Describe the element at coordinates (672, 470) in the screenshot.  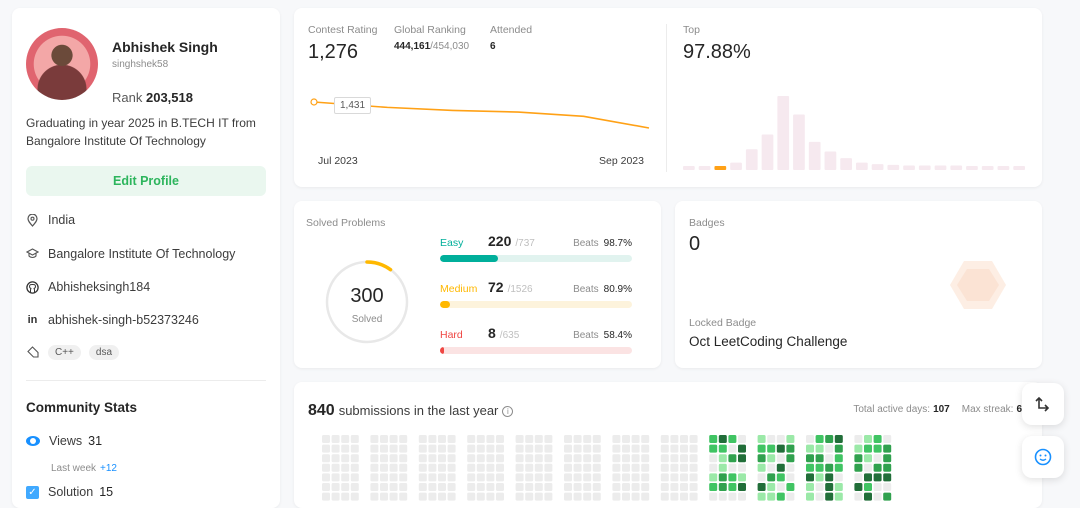
I see `submission-heatmap` at that location.